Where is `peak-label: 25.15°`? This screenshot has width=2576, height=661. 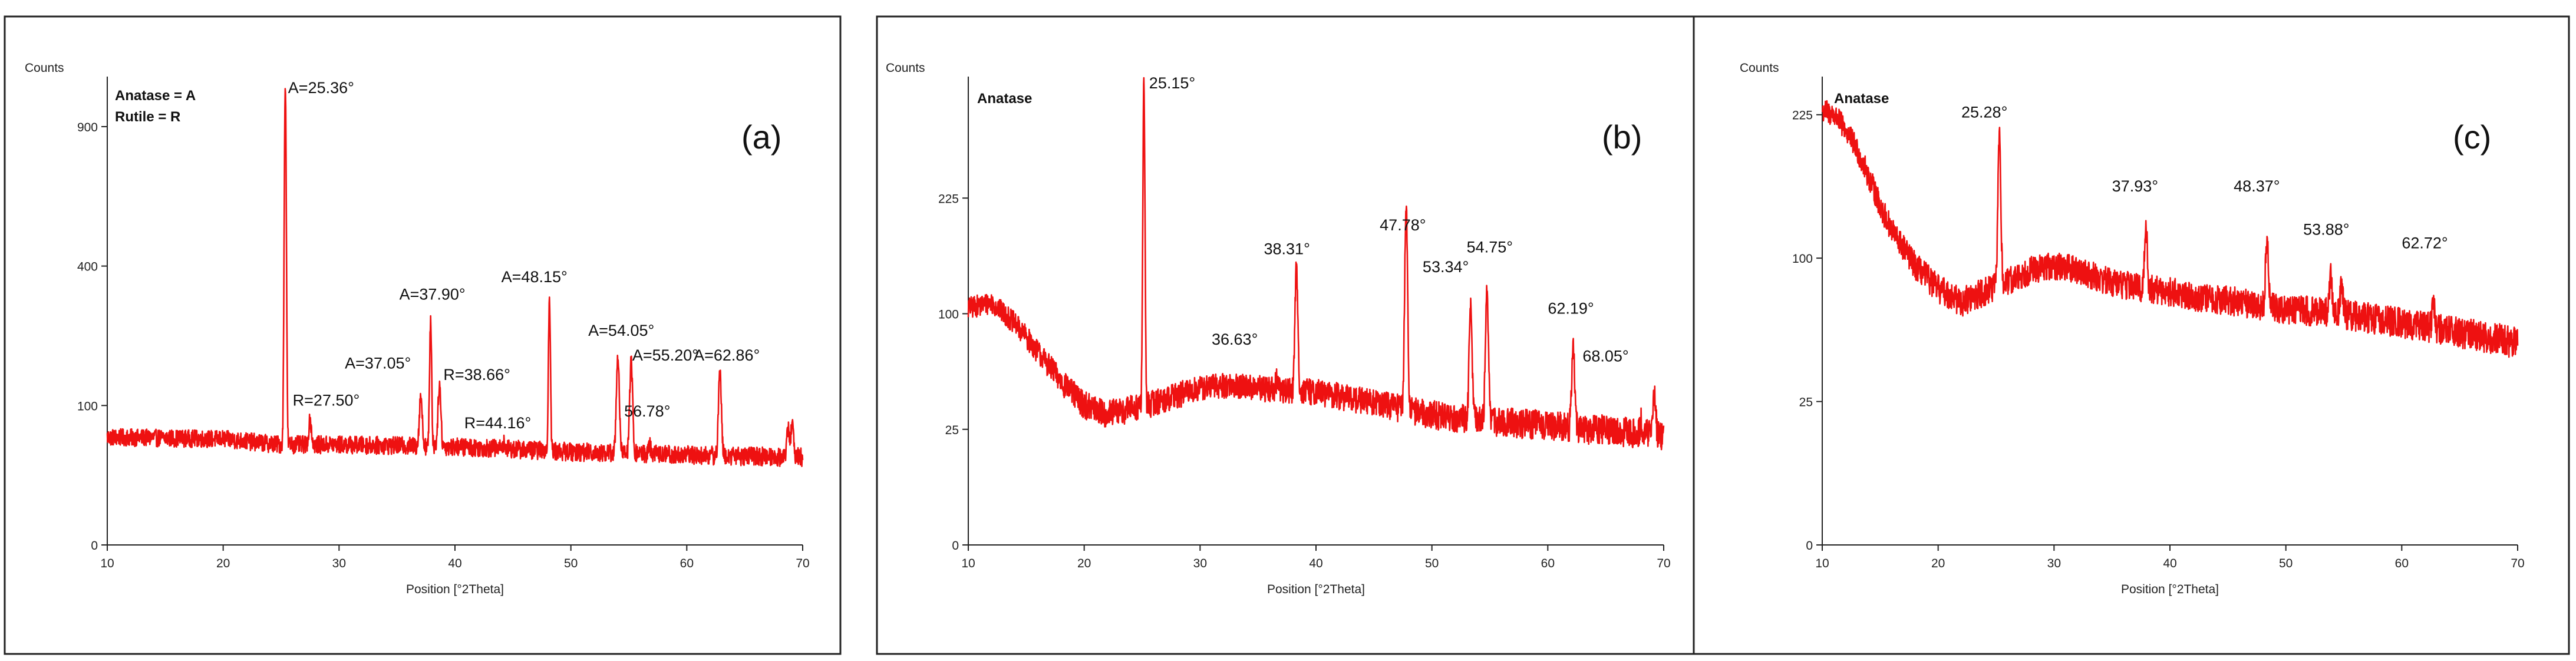 peak-label: 25.15° is located at coordinates (1172, 83).